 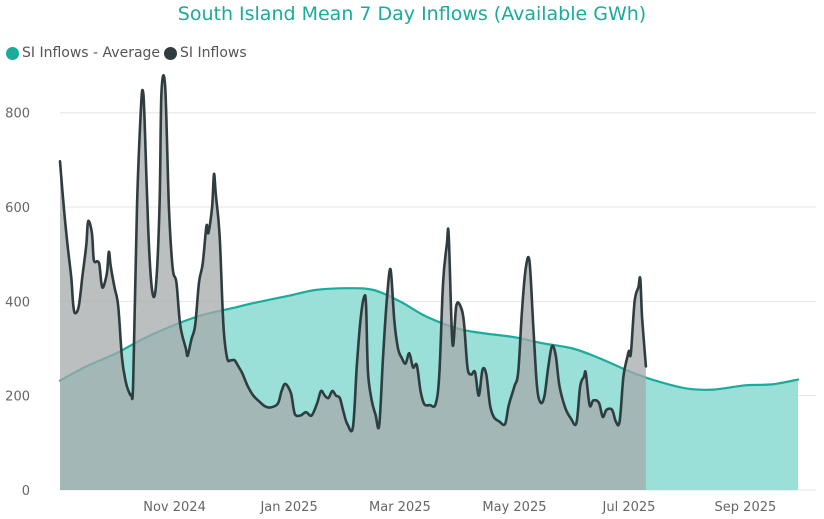 What do you see at coordinates (174, 507) in the screenshot?
I see `x-tick-label-0: Nov 2024` at bounding box center [174, 507].